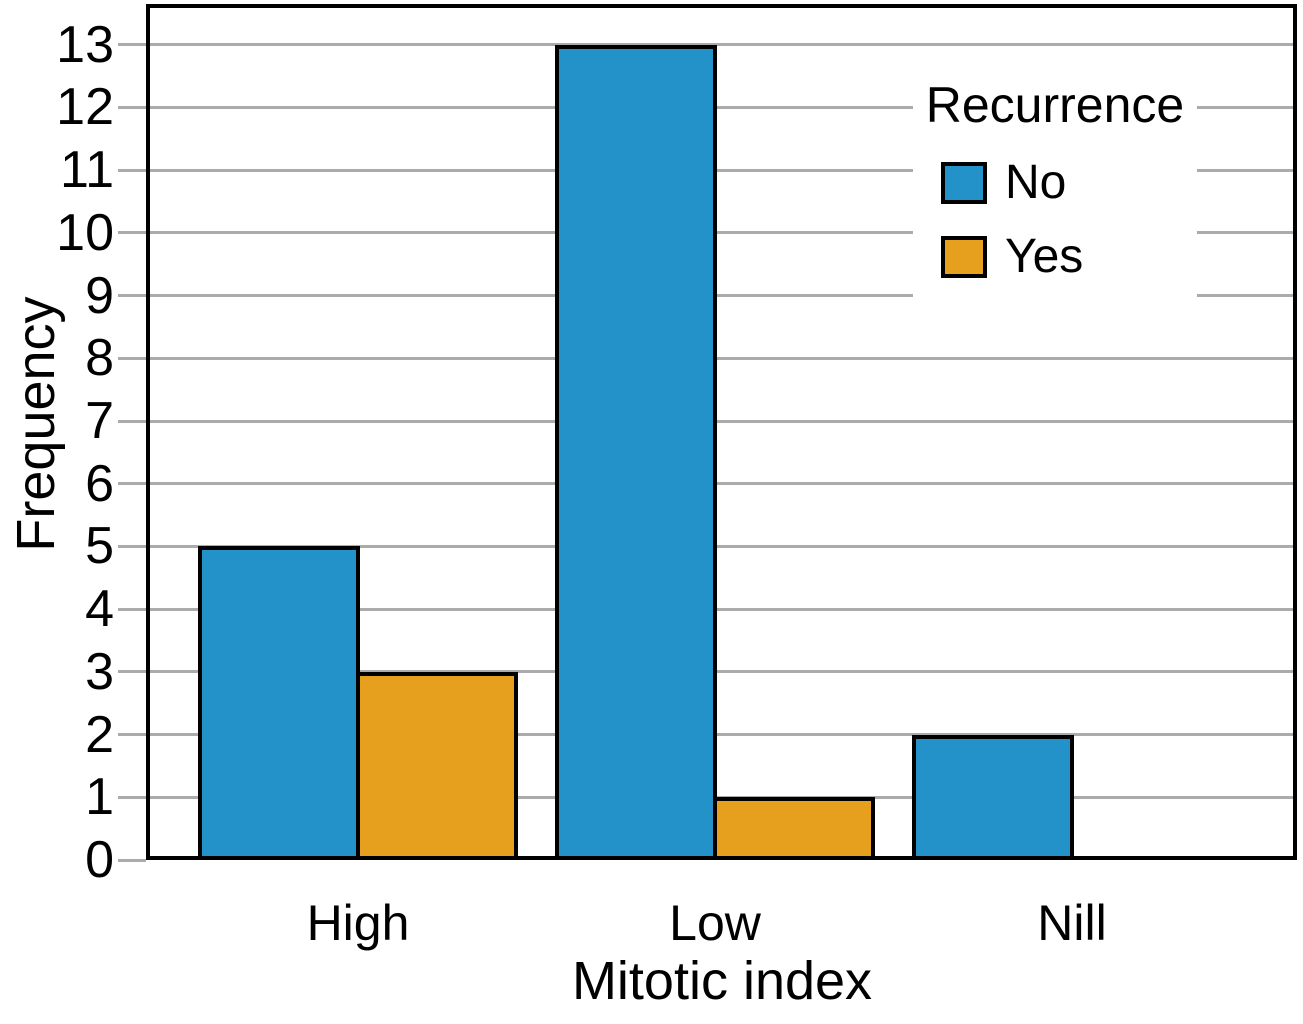 This screenshot has width=1303, height=1024. I want to click on legend-item-yes: Yes, so click(1012, 256).